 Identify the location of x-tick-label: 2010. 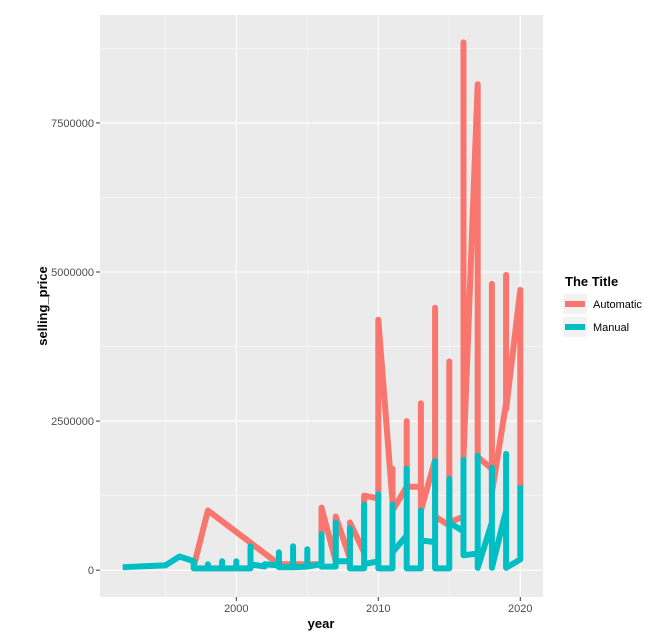
(378, 609).